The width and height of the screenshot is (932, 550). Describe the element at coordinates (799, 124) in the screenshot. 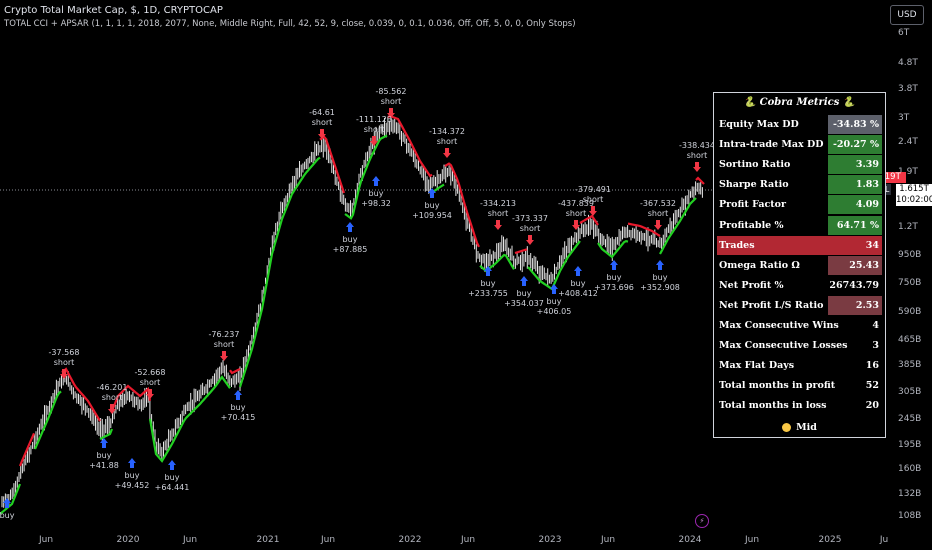

I see `metric-row: Equity Max DD -34.83 %` at that location.